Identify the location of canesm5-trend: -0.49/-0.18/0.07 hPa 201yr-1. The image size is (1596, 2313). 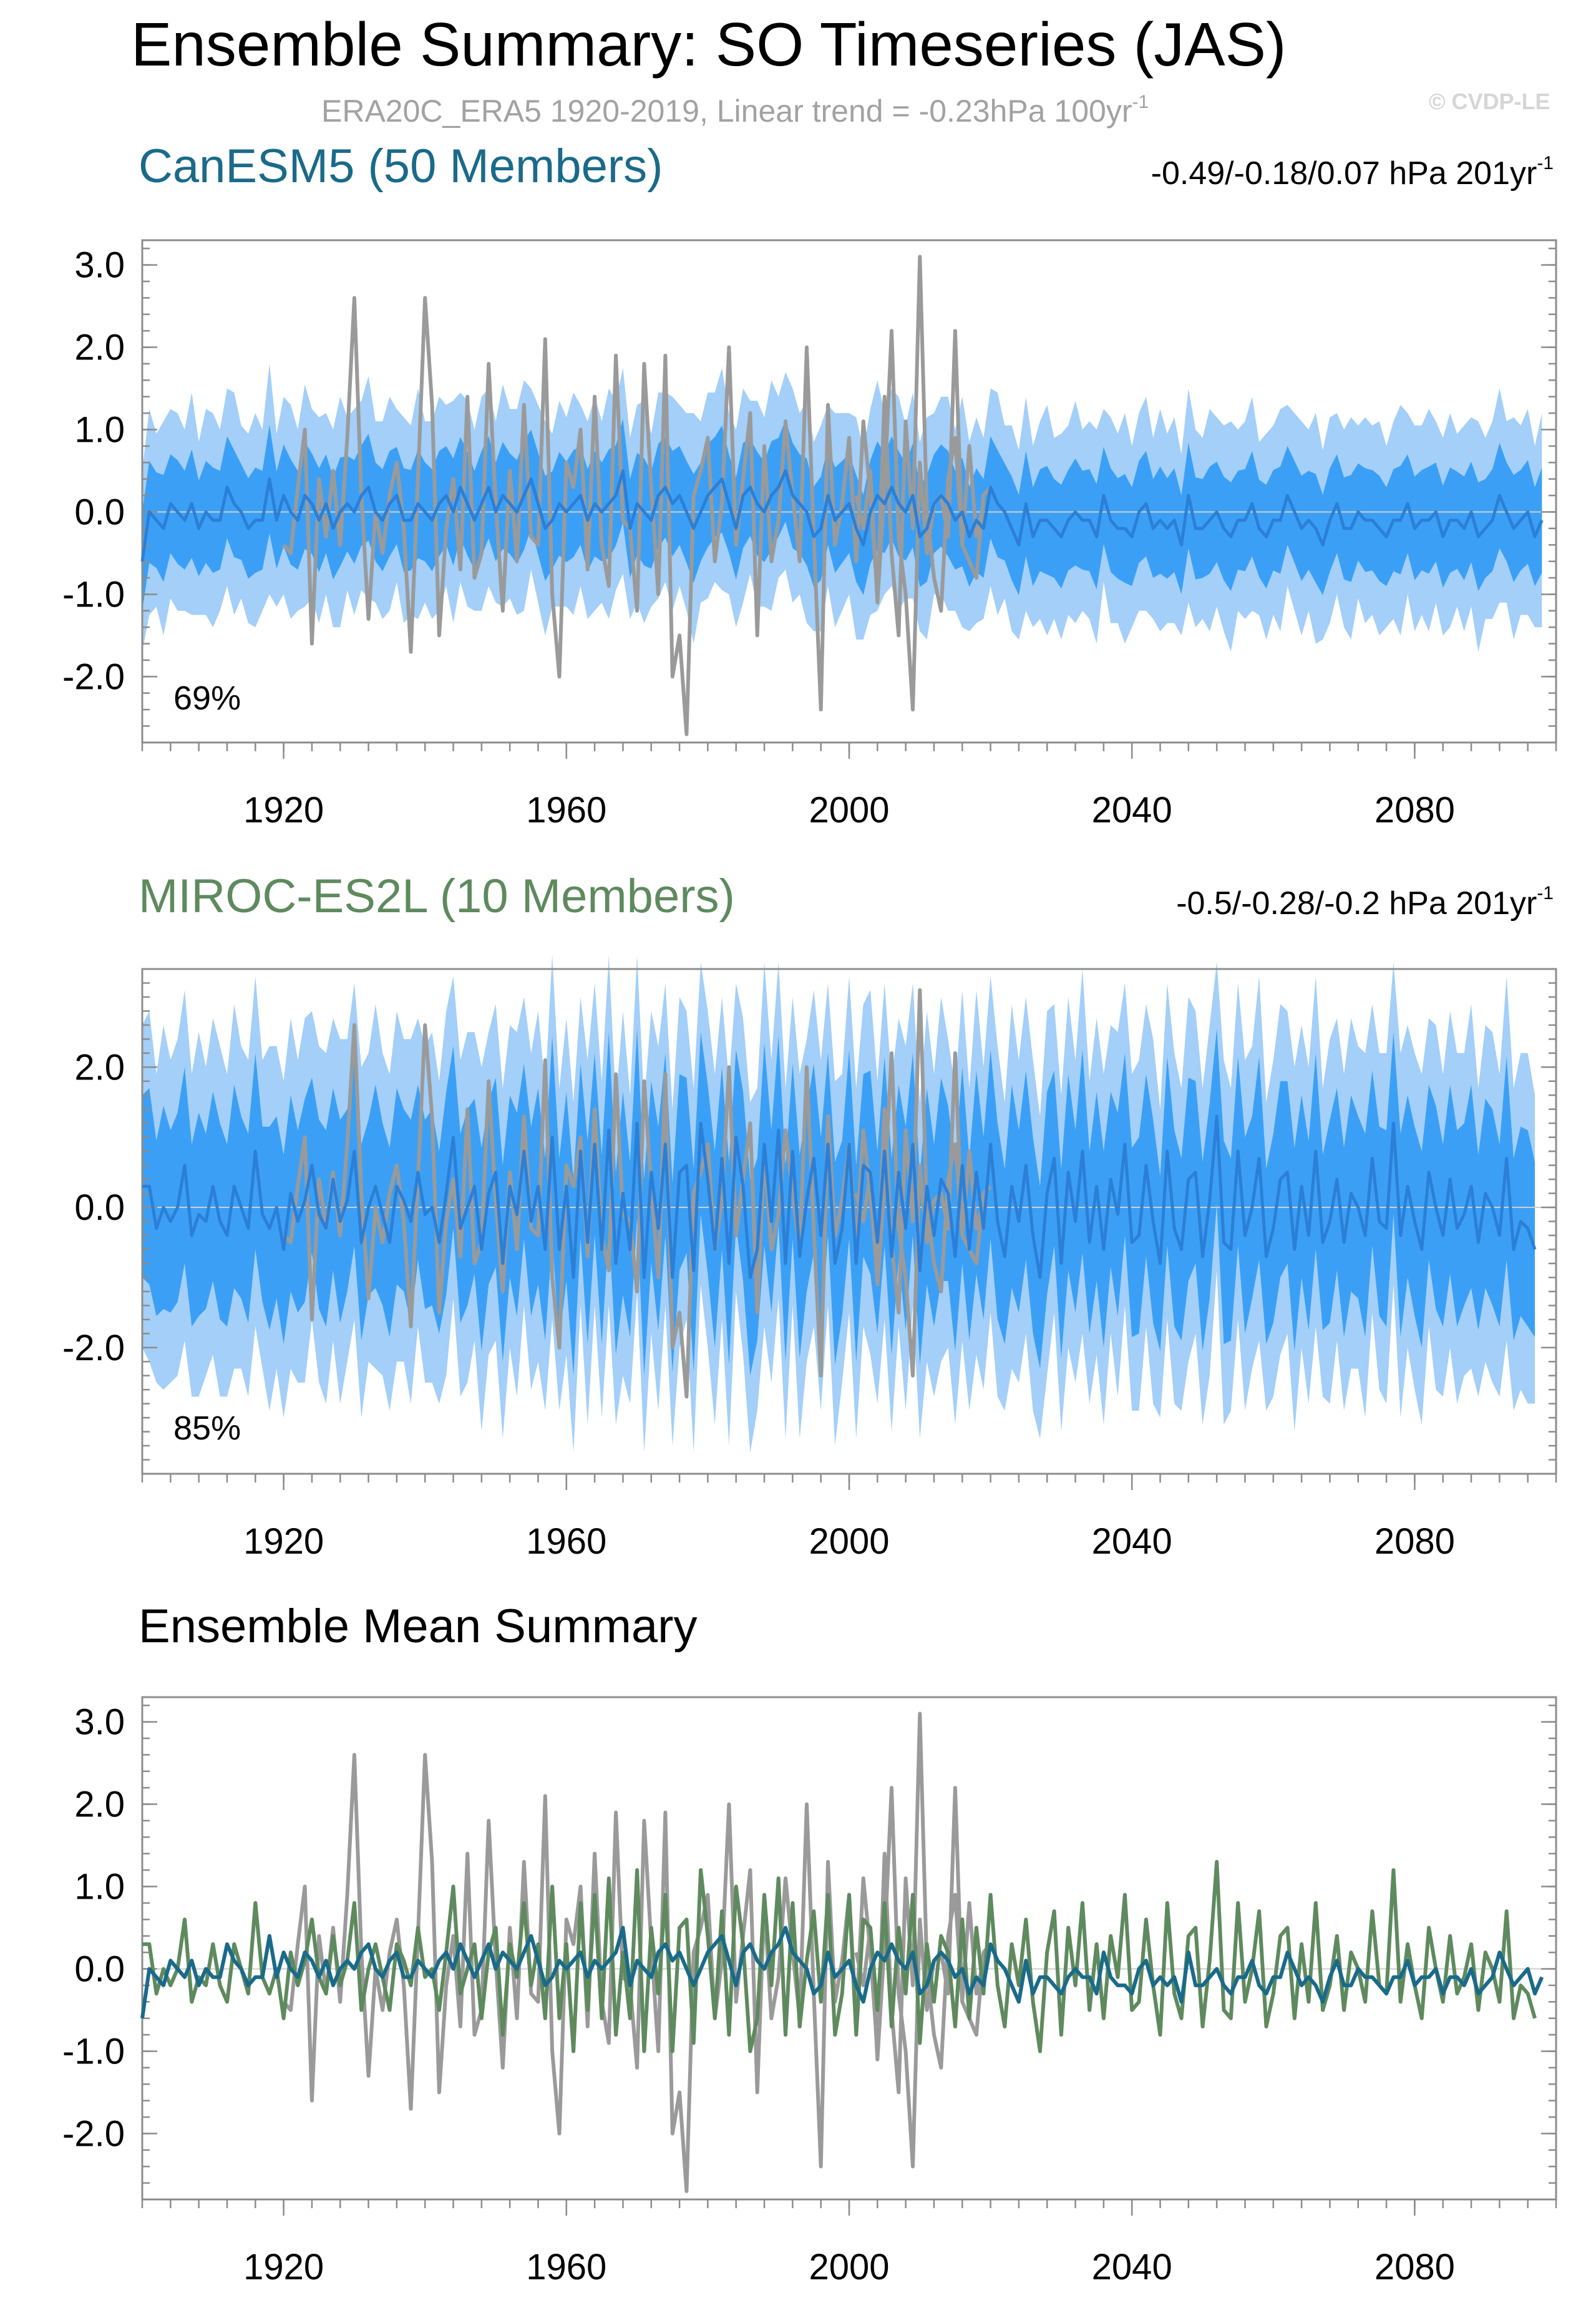
(1352, 172).